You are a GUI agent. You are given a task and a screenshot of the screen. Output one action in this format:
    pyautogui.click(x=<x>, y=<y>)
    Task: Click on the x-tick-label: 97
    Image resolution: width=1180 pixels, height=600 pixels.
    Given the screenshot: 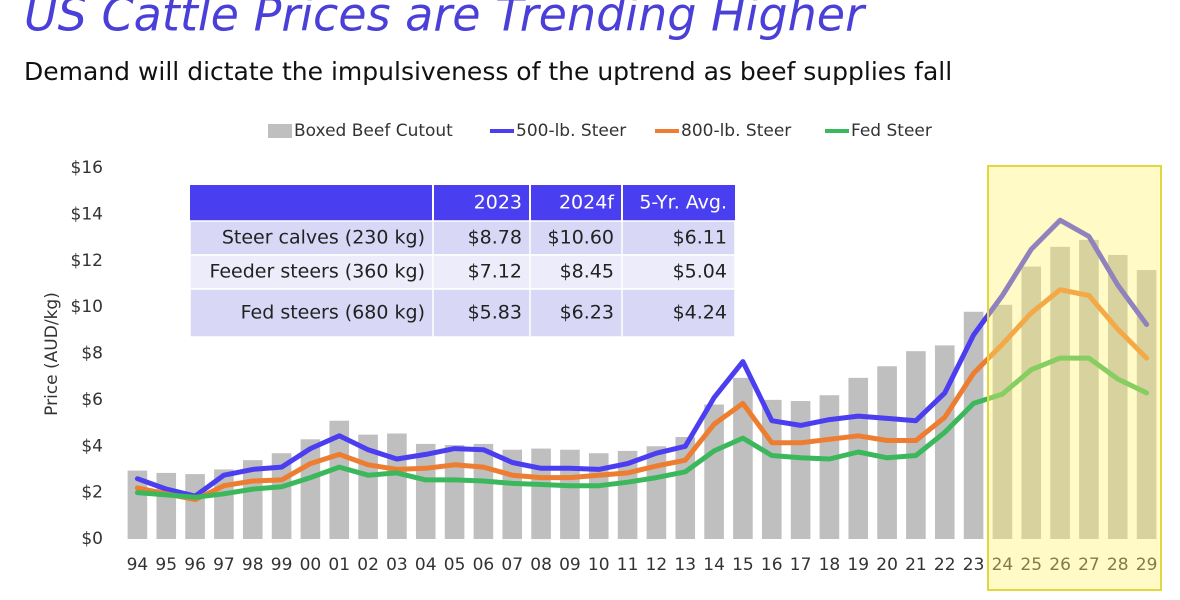 What is the action you would take?
    pyautogui.click(x=224, y=565)
    